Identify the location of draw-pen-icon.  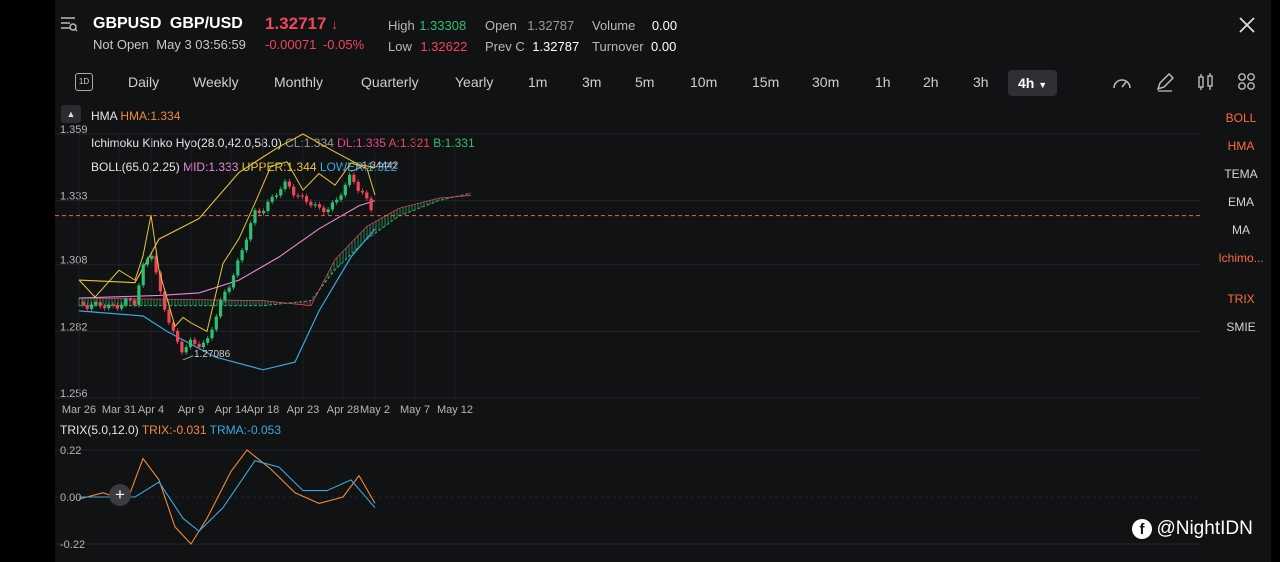
(1165, 84).